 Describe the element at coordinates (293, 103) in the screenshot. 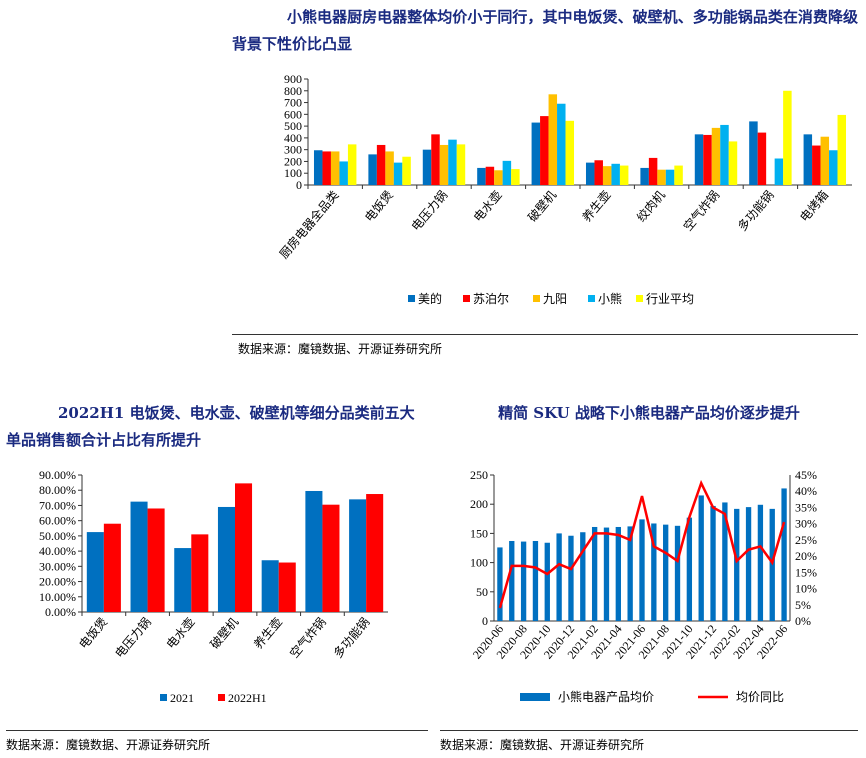

I see `y-tick-label: 700` at that location.